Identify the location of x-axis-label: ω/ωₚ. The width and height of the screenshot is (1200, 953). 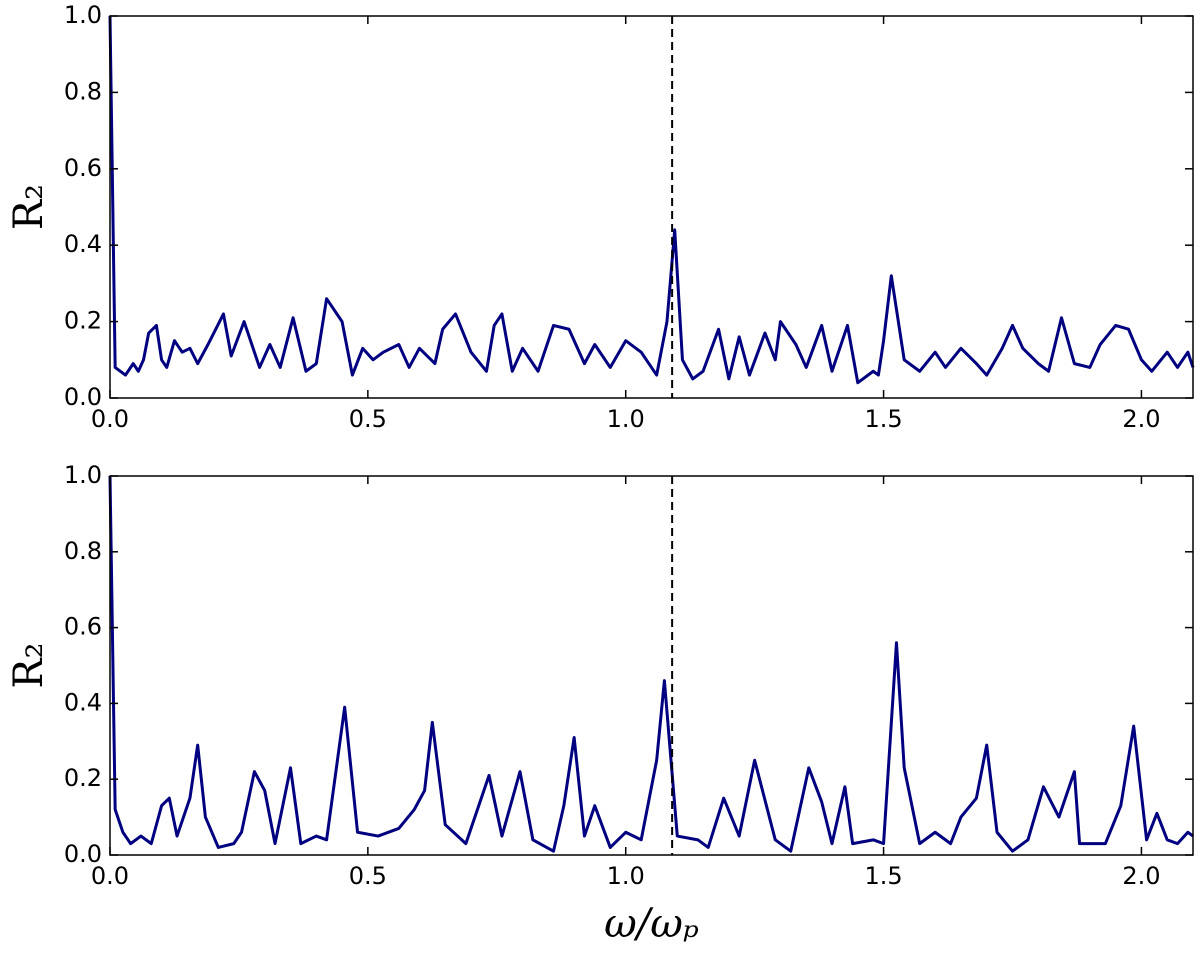
(651, 924).